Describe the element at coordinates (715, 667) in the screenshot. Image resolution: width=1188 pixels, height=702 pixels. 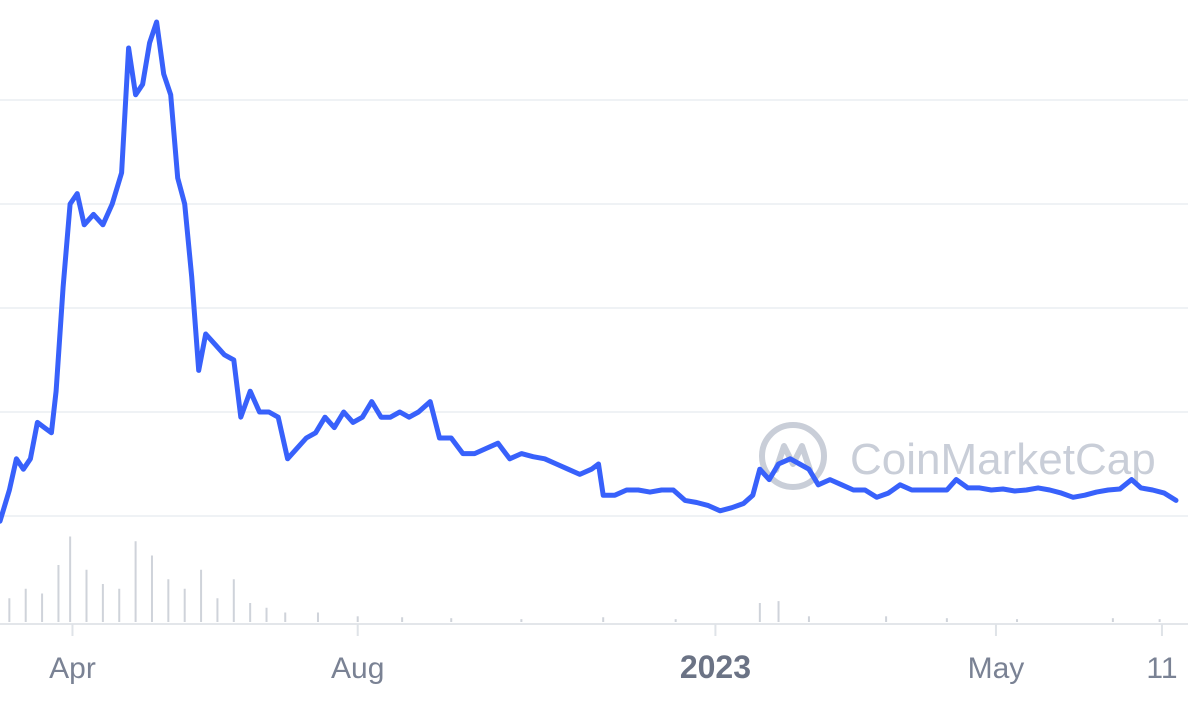
I see `x-tick-label: 2023` at that location.